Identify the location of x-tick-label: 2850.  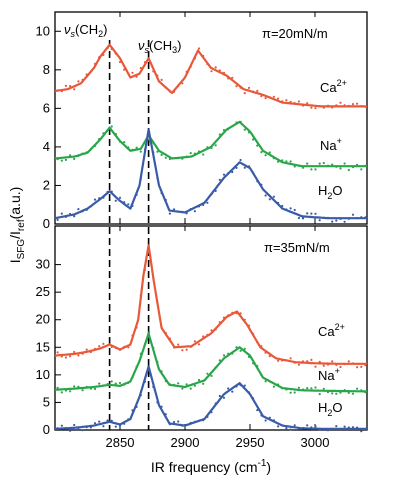
(120, 442).